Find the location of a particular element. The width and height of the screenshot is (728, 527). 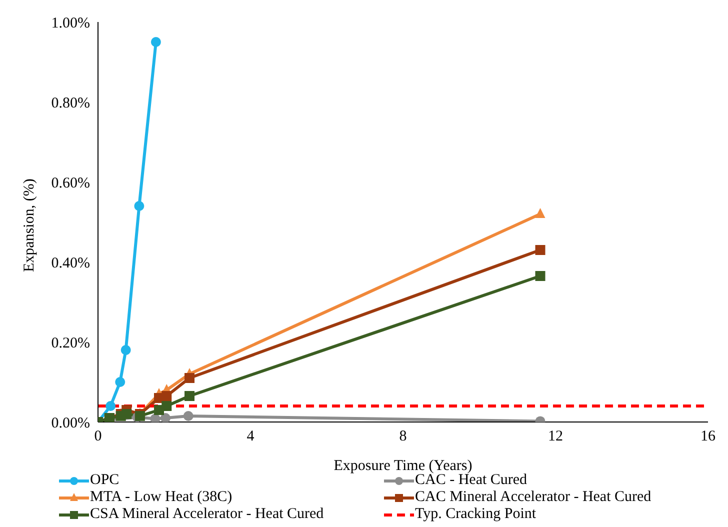

y-tick-label: 1.00% is located at coordinates (70, 23).